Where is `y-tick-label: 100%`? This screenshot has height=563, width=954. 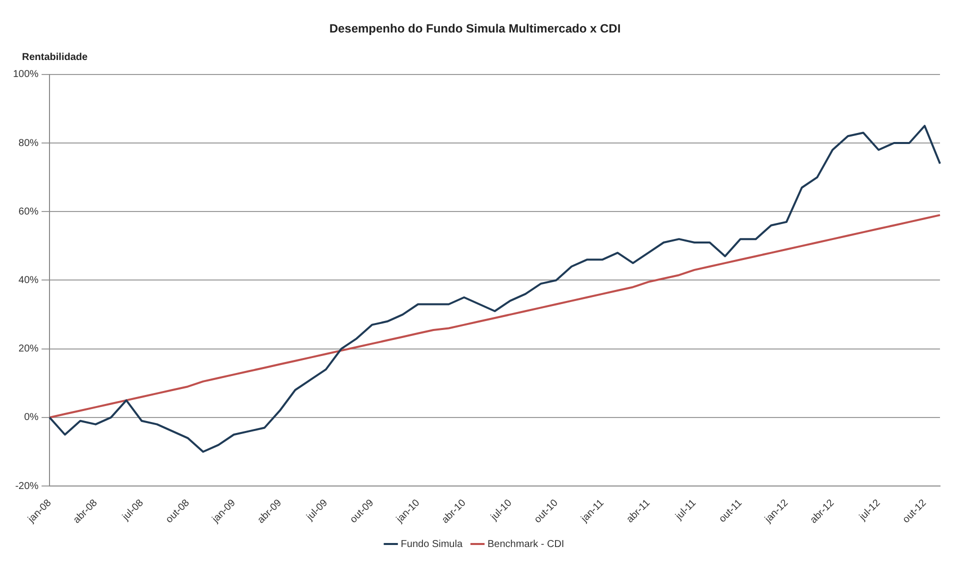
y-tick-label: 100% is located at coordinates (26, 74).